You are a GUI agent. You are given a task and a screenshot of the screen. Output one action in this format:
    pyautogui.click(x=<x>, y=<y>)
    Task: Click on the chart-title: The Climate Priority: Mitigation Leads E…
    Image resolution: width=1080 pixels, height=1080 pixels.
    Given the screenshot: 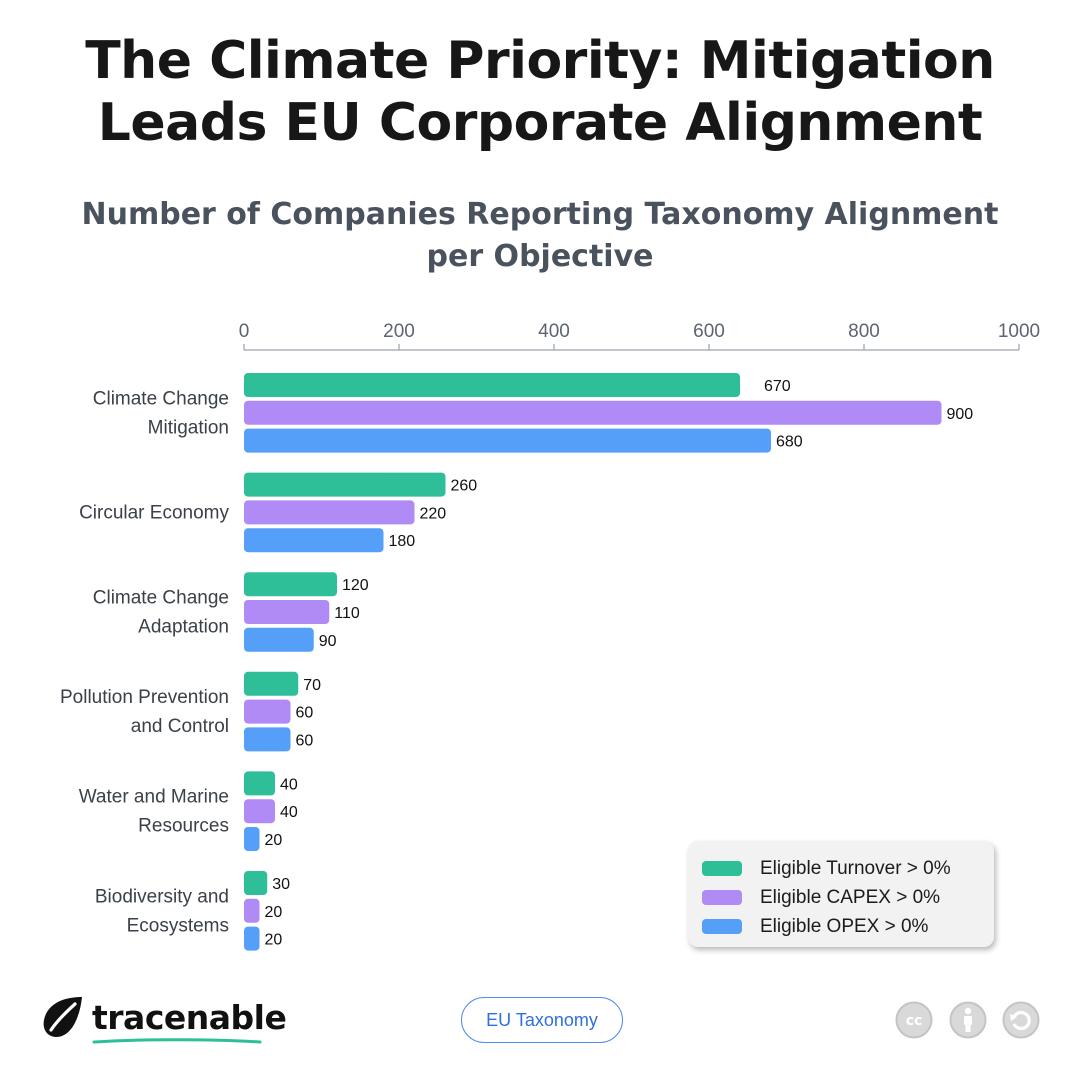 What is the action you would take?
    pyautogui.click(x=540, y=92)
    